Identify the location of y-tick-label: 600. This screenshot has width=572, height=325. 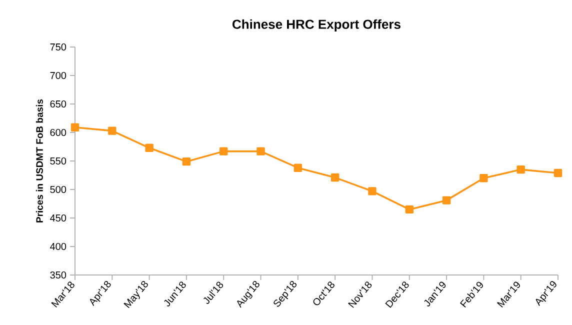
(58, 132).